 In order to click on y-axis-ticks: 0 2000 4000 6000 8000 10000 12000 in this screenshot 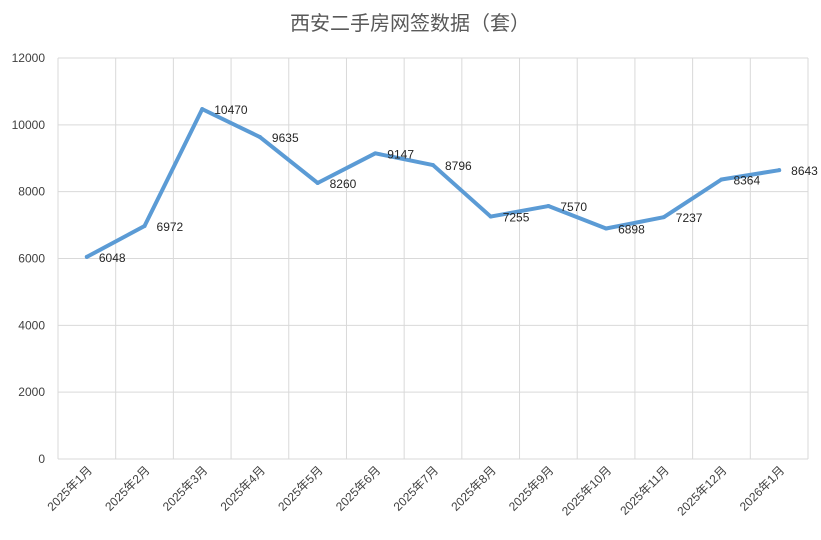, I will do `click(29, 258)`.